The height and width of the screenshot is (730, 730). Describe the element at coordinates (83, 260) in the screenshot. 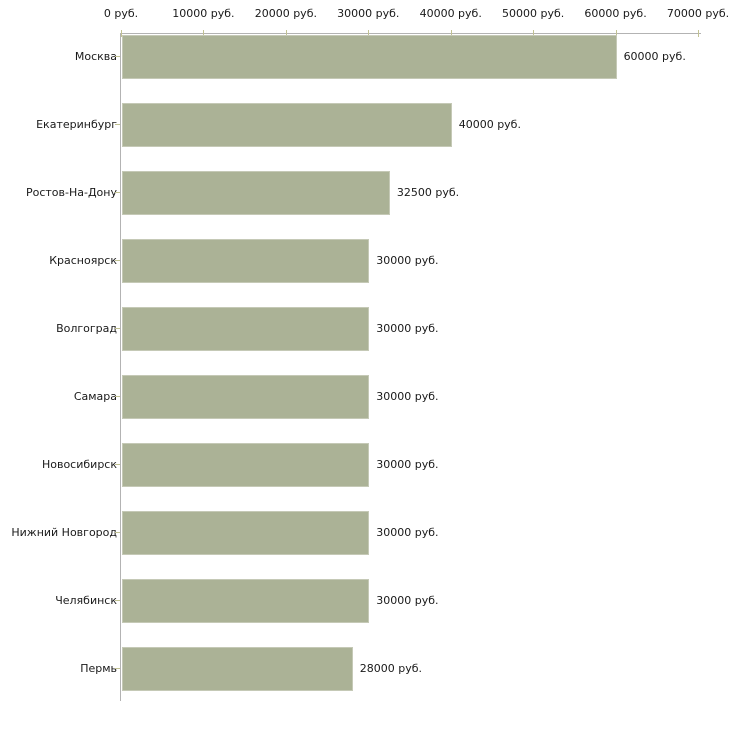

I see `category-label: Красноярск` at that location.